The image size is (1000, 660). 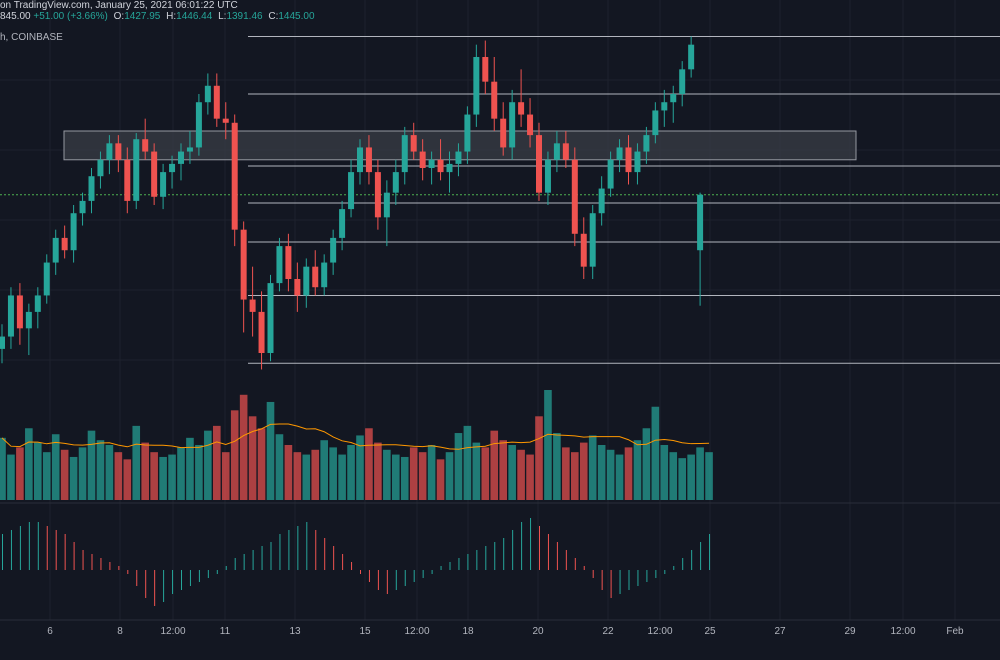 I want to click on high-value: 1446.44, so click(x=194, y=16).